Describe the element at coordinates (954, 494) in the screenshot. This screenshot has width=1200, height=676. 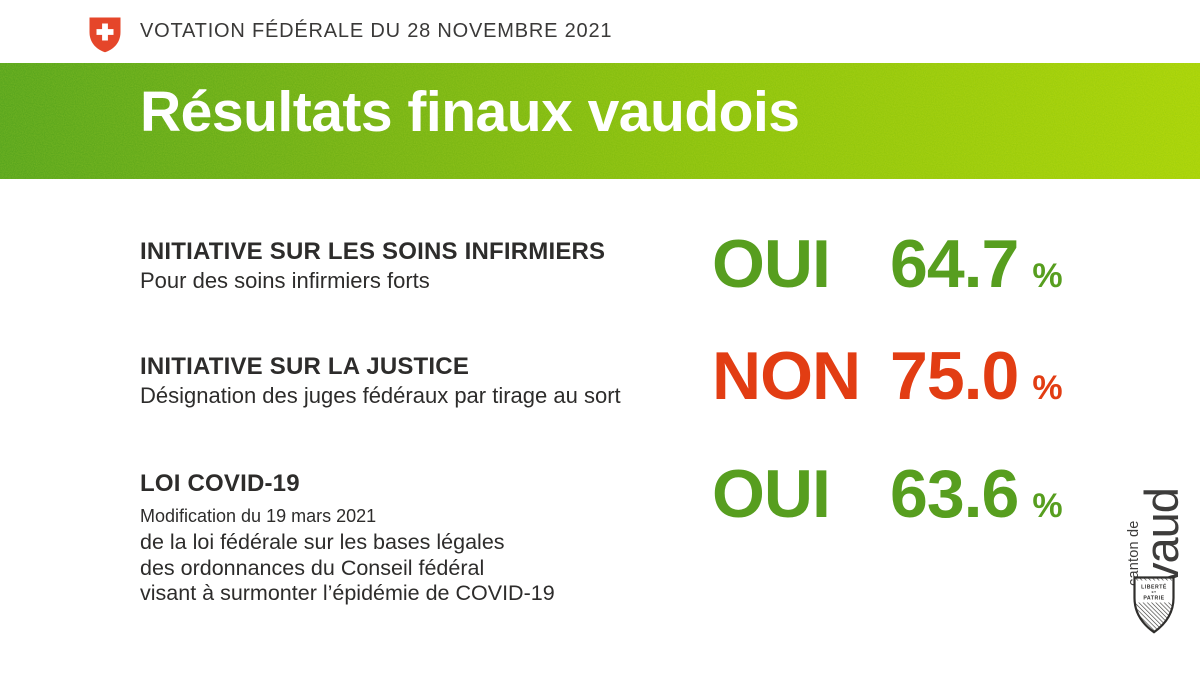
I see `verdict-value: 63.6` at that location.